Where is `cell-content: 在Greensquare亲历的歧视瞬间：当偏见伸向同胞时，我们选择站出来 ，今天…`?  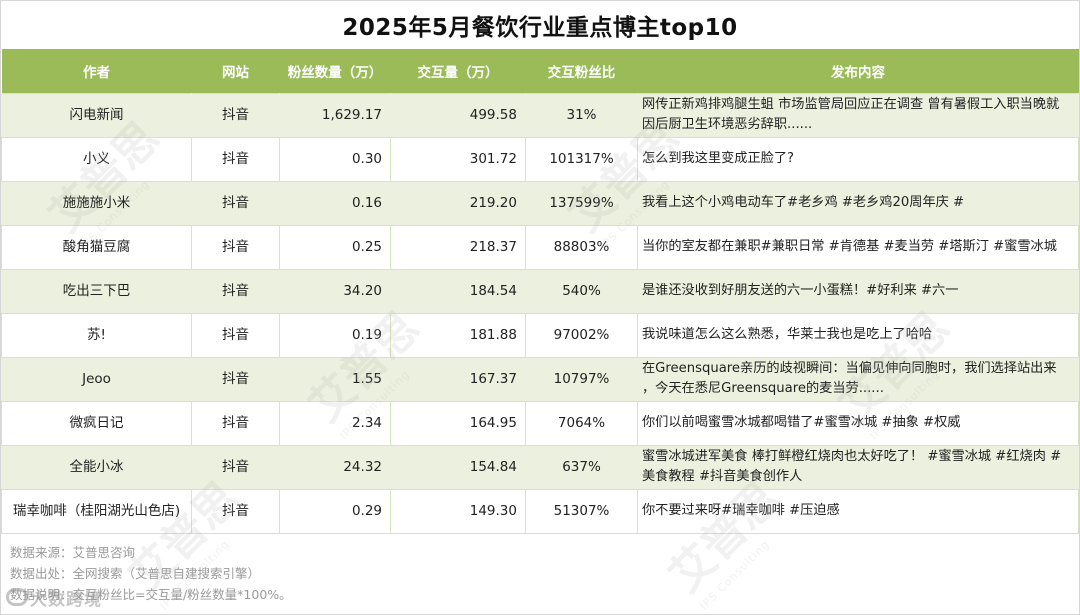
cell-content: 在Greensquare亲历的歧视瞬间：当偏见伸向同胞时，我们选择站出来 ，今天… is located at coordinates (858, 379).